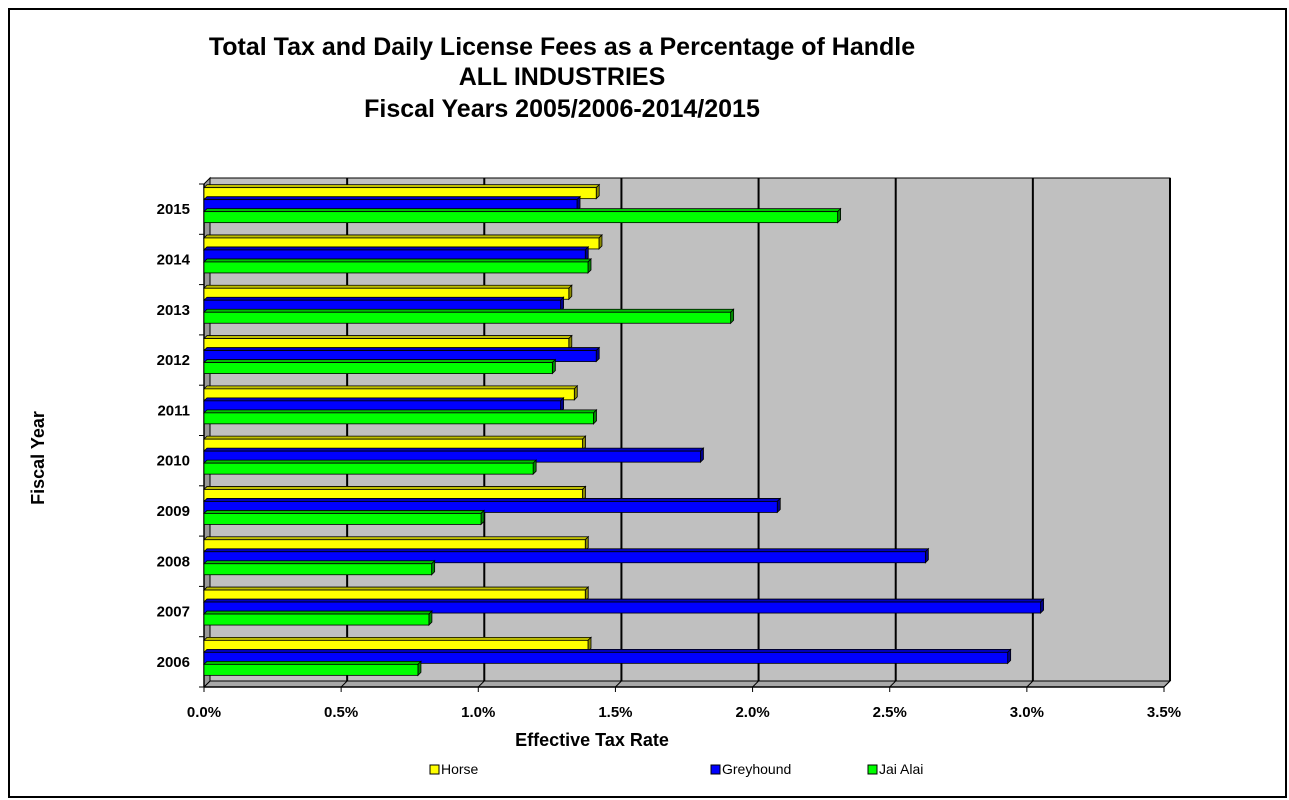 This screenshot has height=800, width=1289. I want to click on x-axis-title: Effective Tax Rate, so click(592, 740).